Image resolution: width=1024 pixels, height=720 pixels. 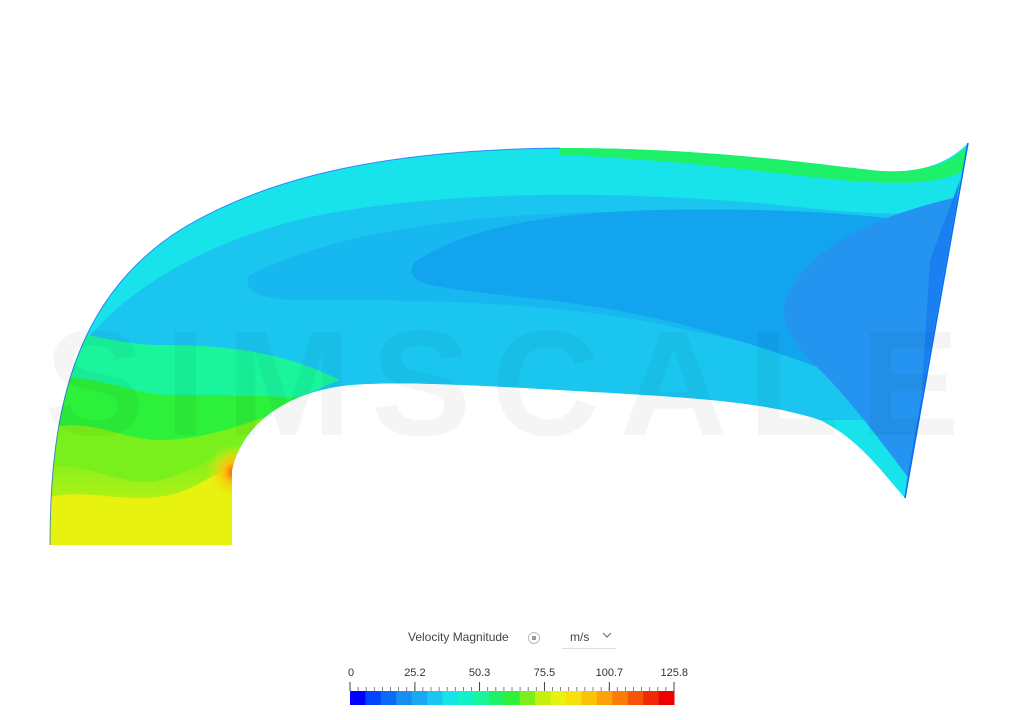 I want to click on chevron-down-icon, so click(x=607, y=635).